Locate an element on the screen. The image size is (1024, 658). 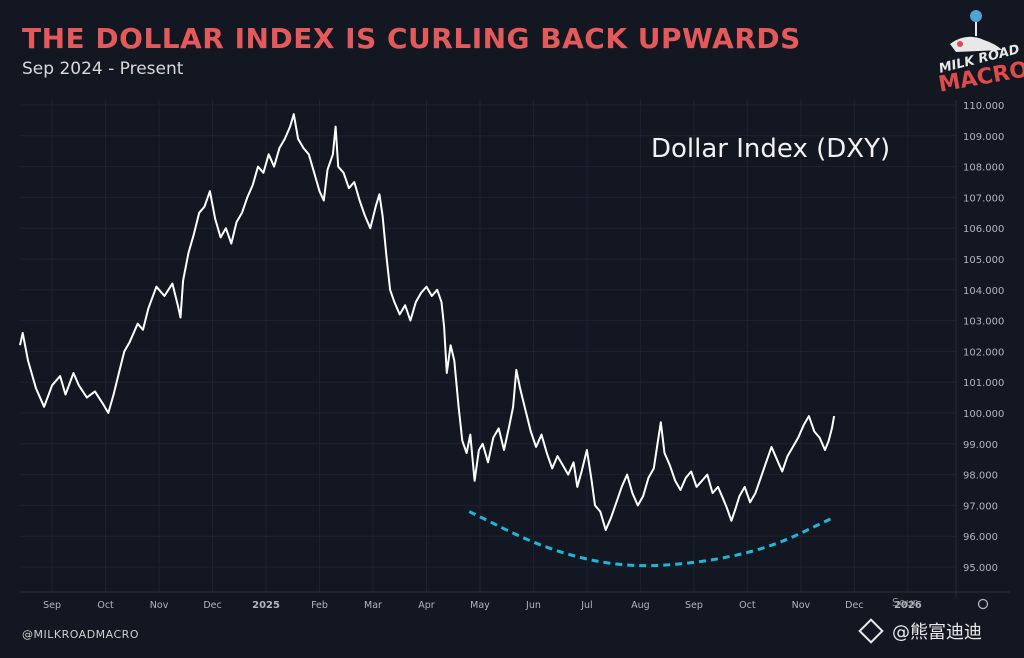
y-tick-label: 99.000 is located at coordinates (980, 445).